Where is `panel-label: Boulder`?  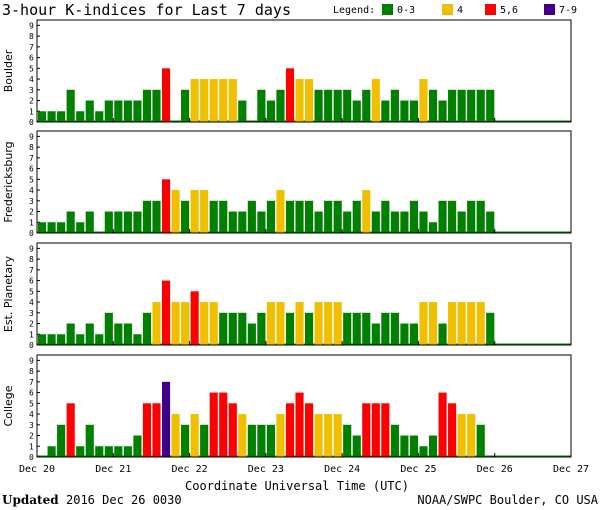
panel-label: Boulder is located at coordinates (8, 70).